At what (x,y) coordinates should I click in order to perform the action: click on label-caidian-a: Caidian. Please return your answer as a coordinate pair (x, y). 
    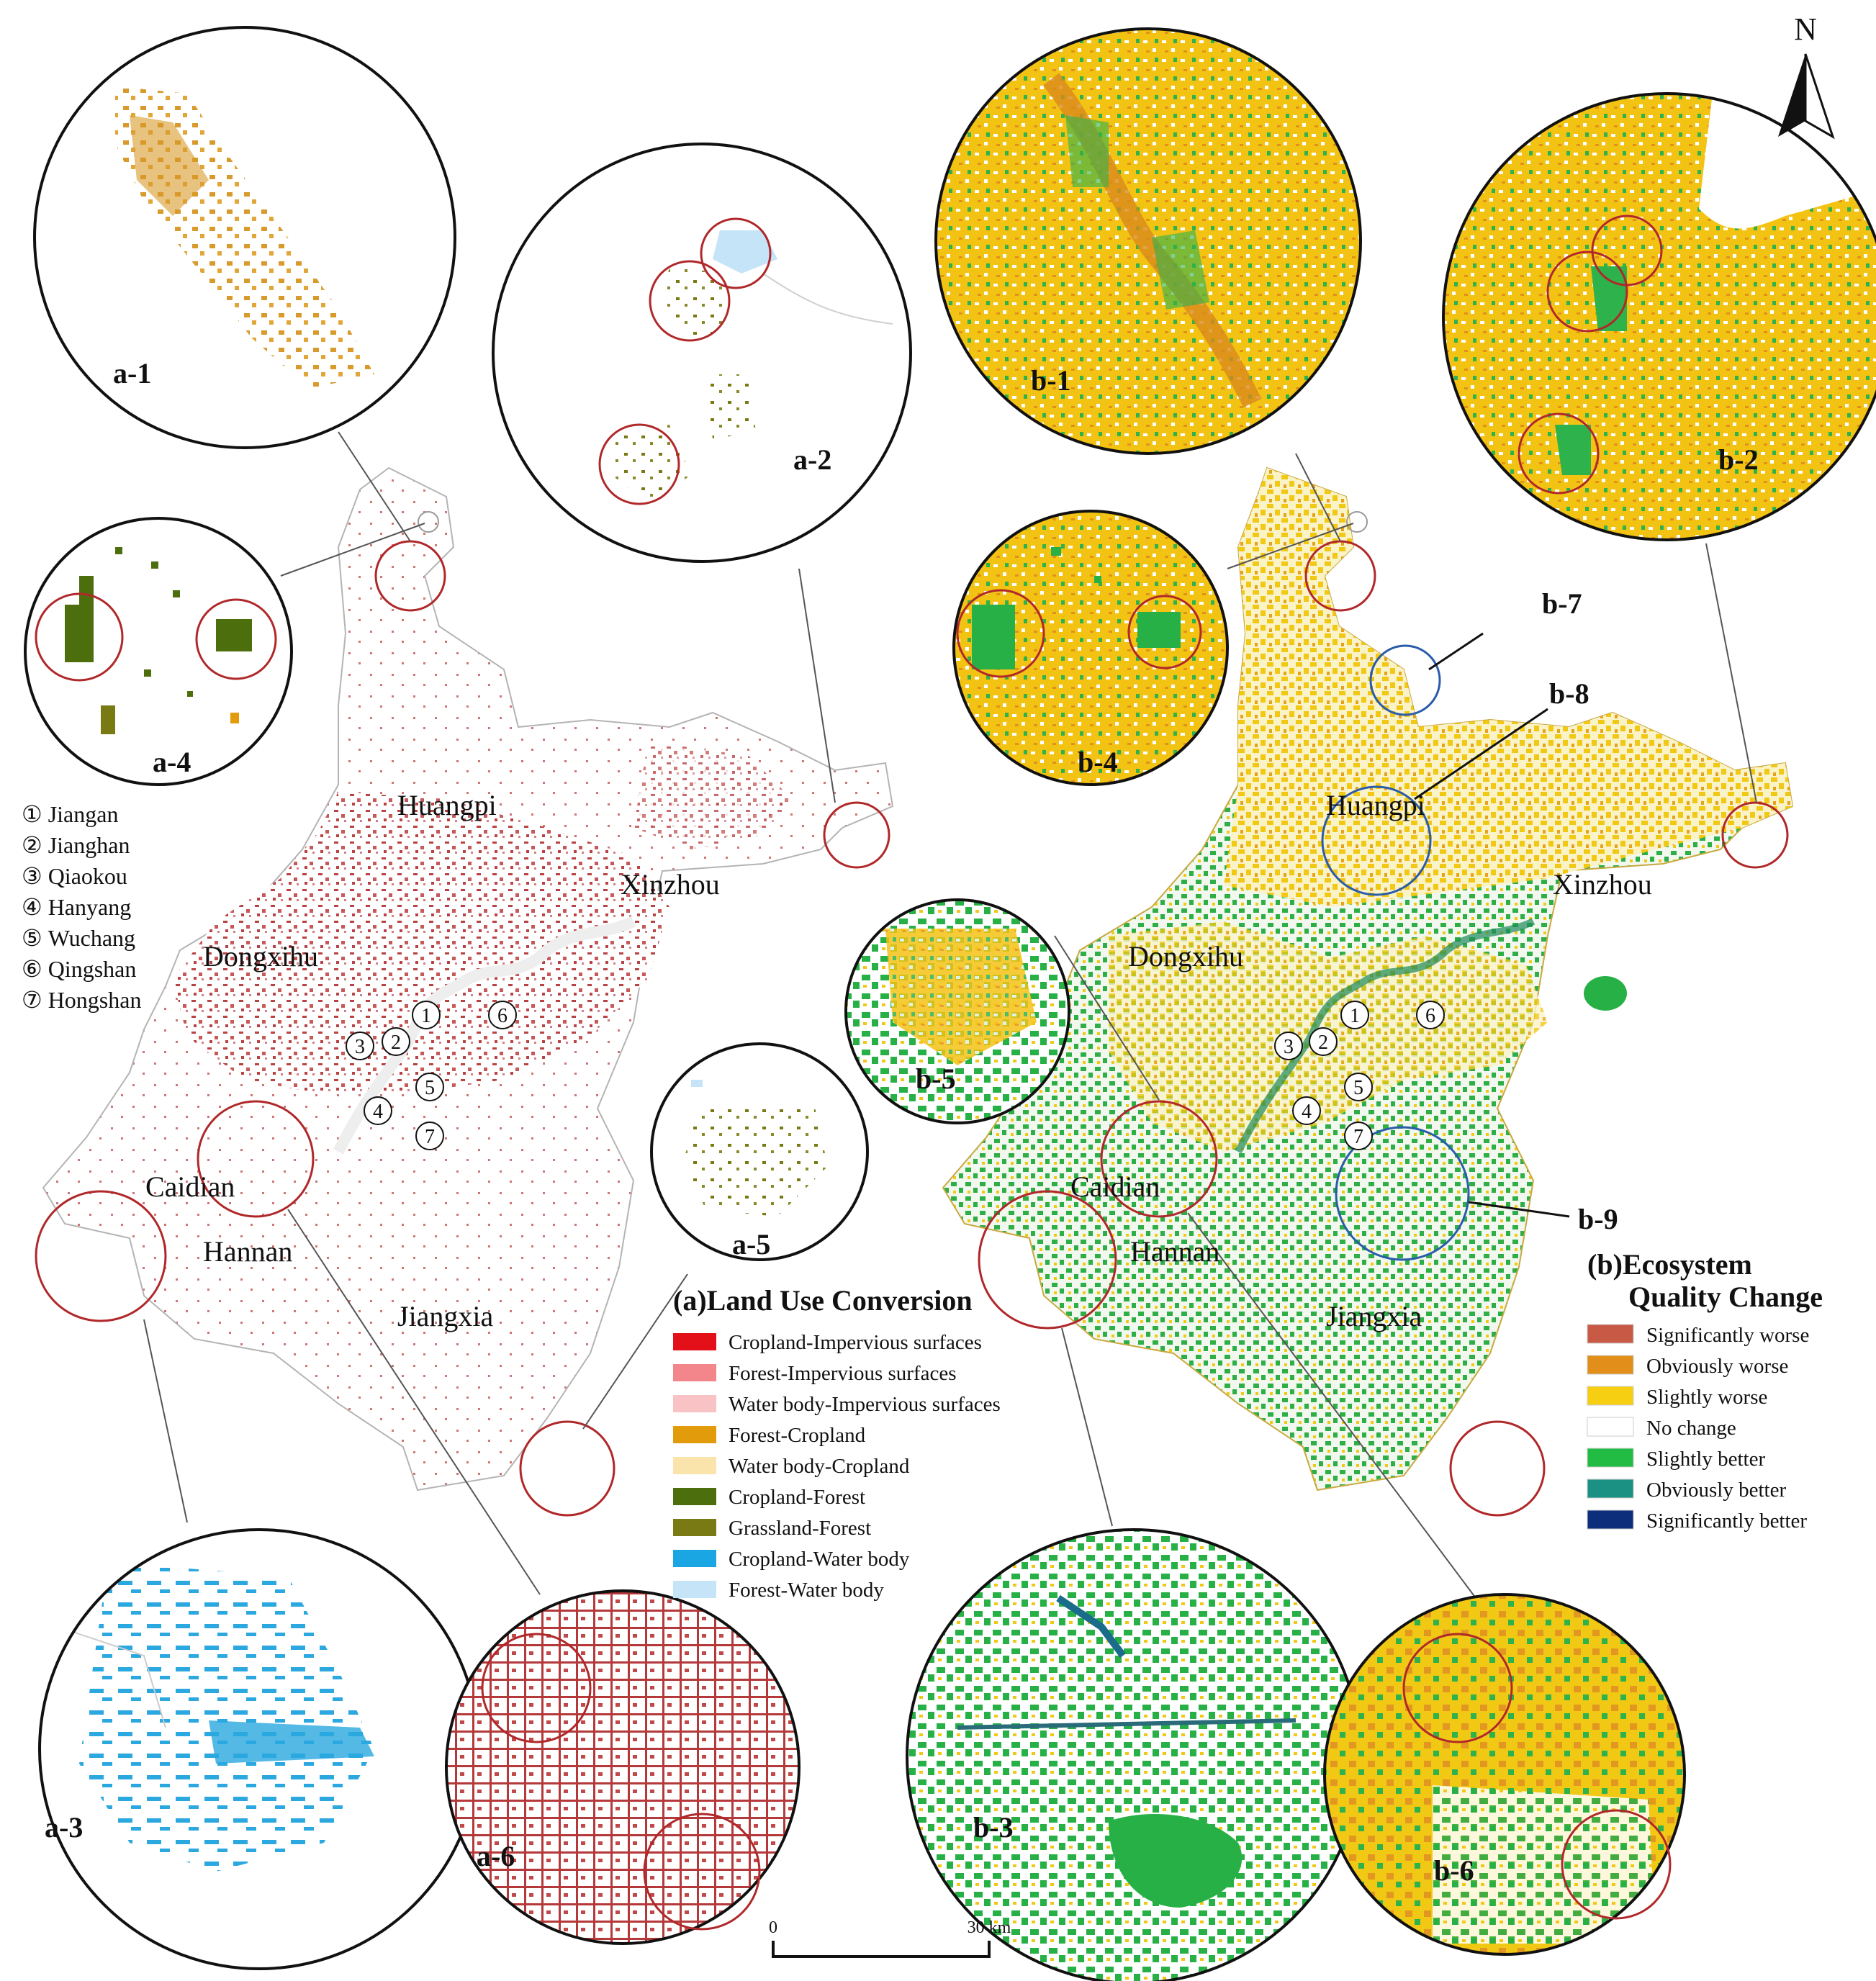
    Looking at the image, I should click on (190, 1186).